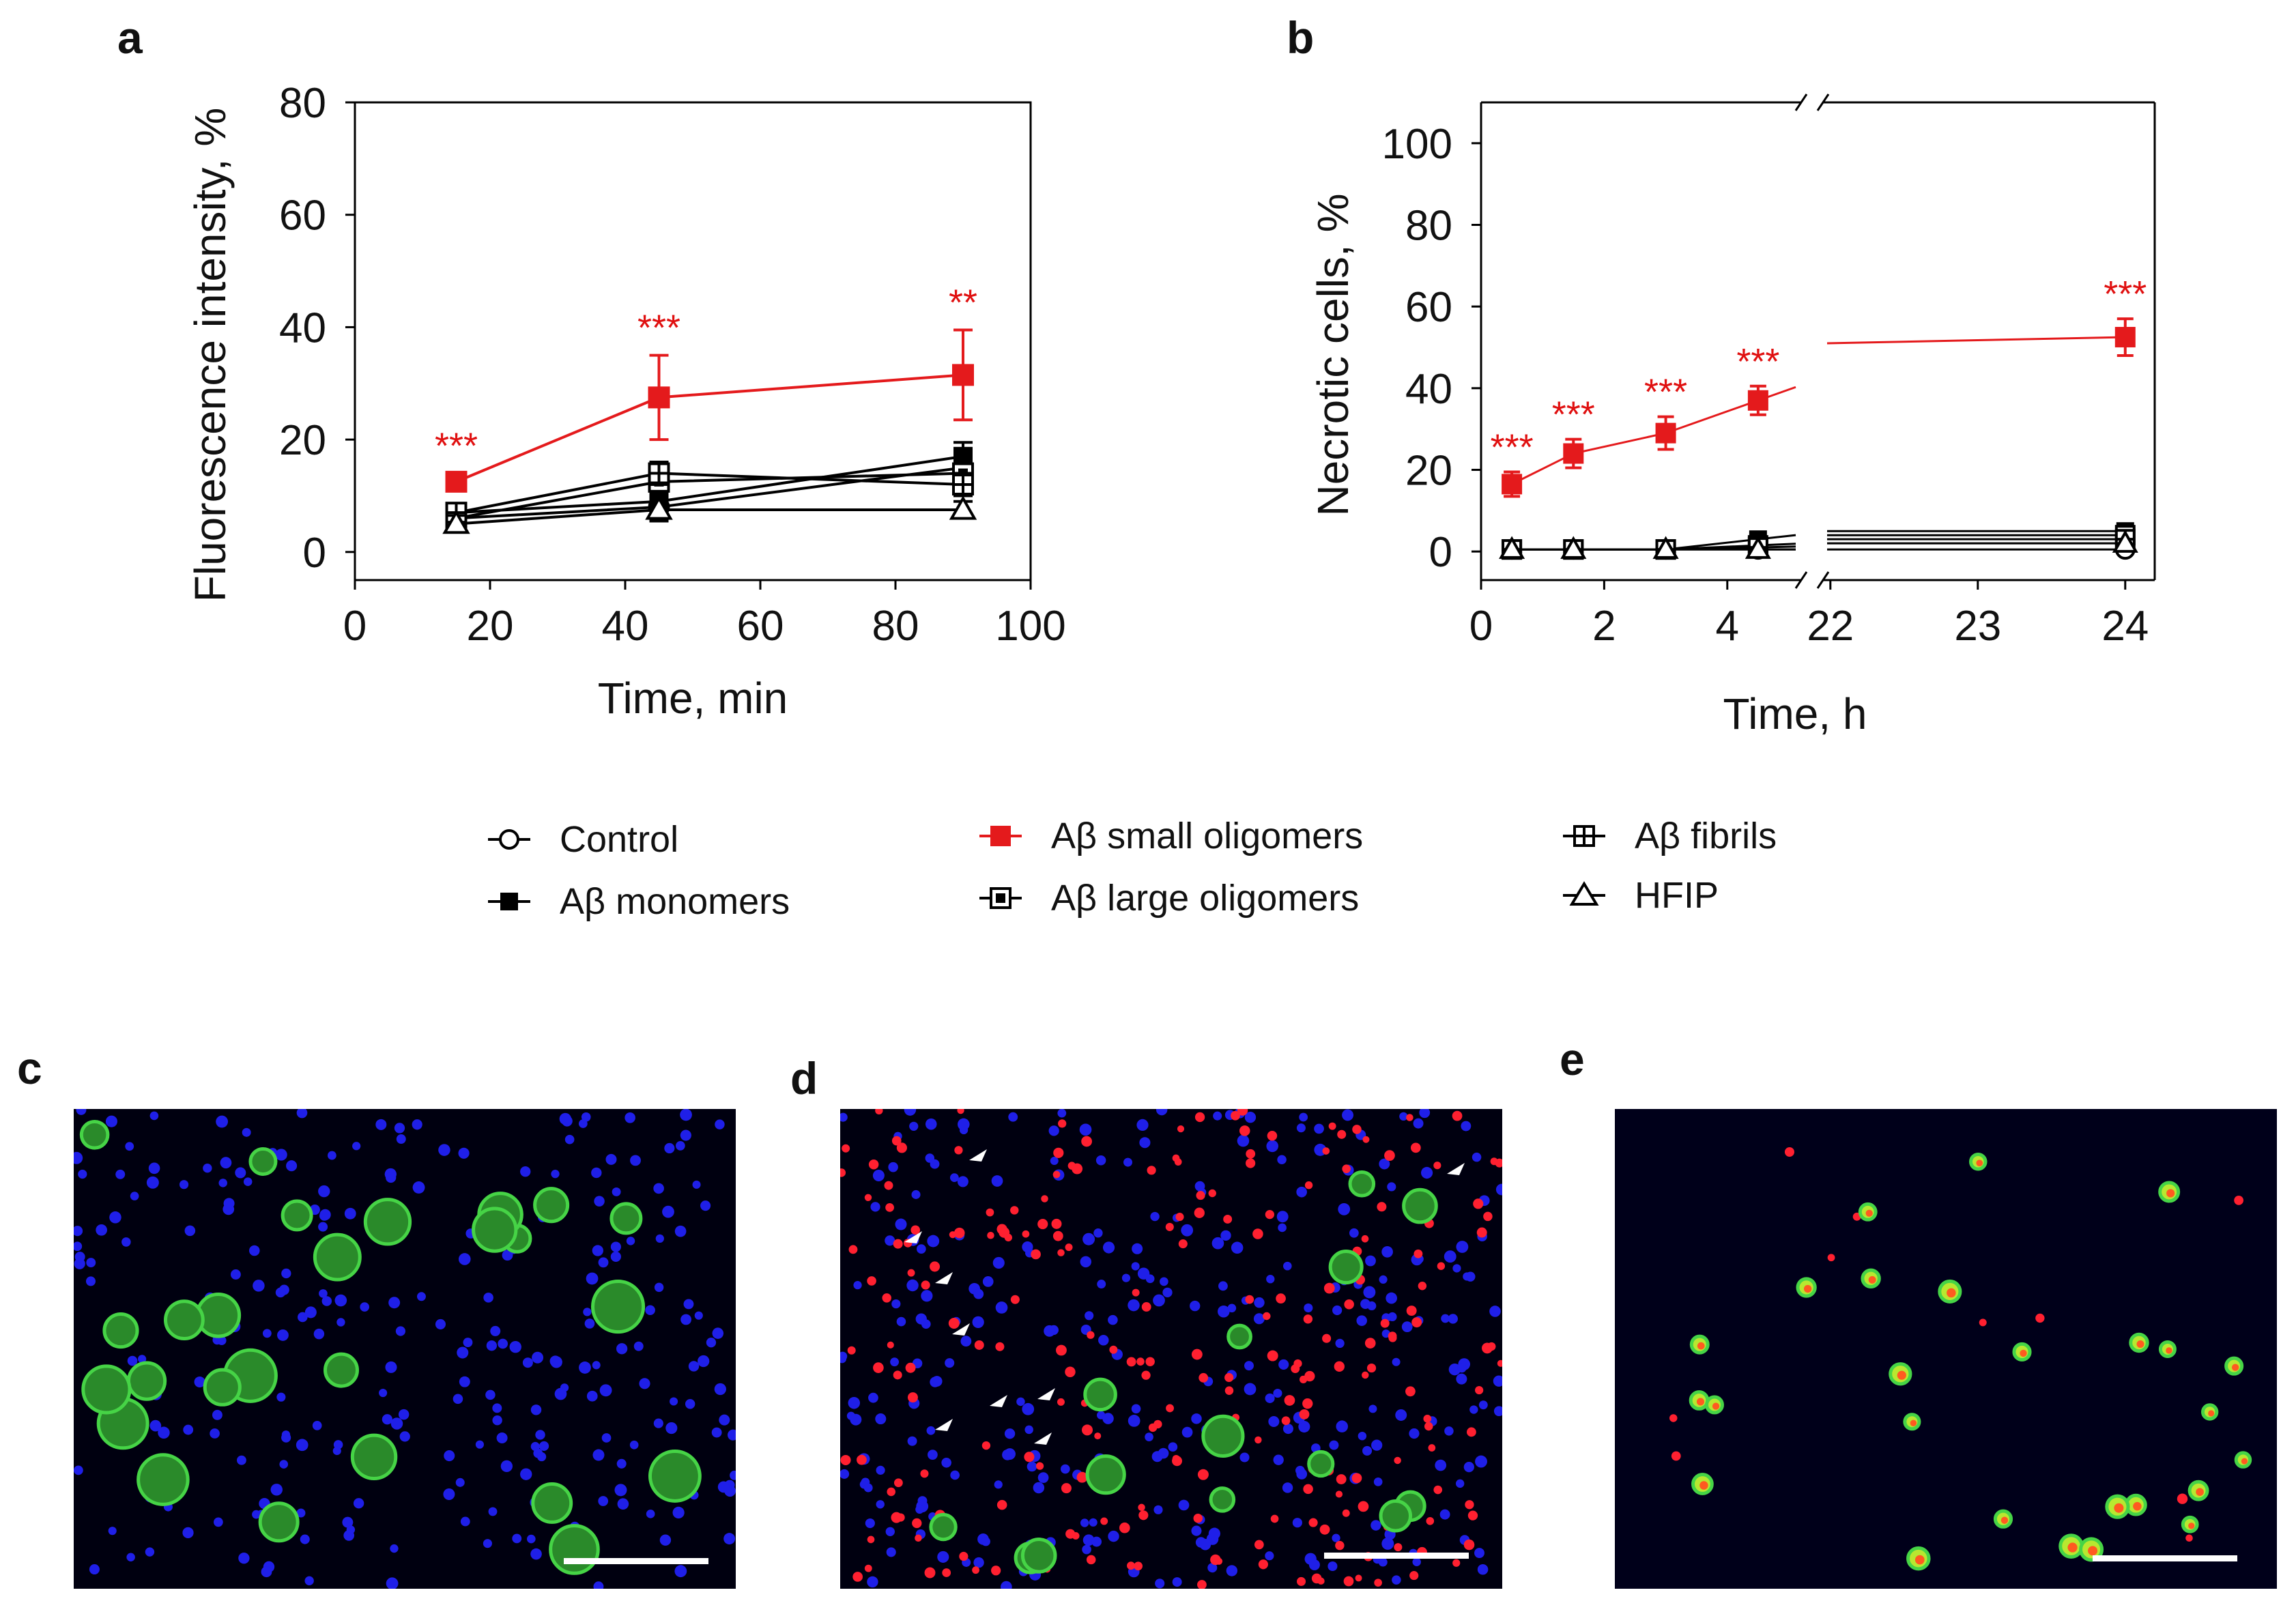 The height and width of the screenshot is (1614, 2296). I want to click on panel-label-a: a, so click(130, 37).